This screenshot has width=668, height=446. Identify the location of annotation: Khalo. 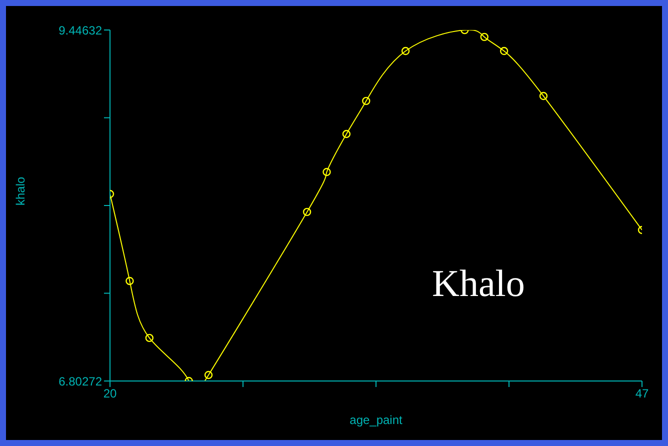
(478, 284).